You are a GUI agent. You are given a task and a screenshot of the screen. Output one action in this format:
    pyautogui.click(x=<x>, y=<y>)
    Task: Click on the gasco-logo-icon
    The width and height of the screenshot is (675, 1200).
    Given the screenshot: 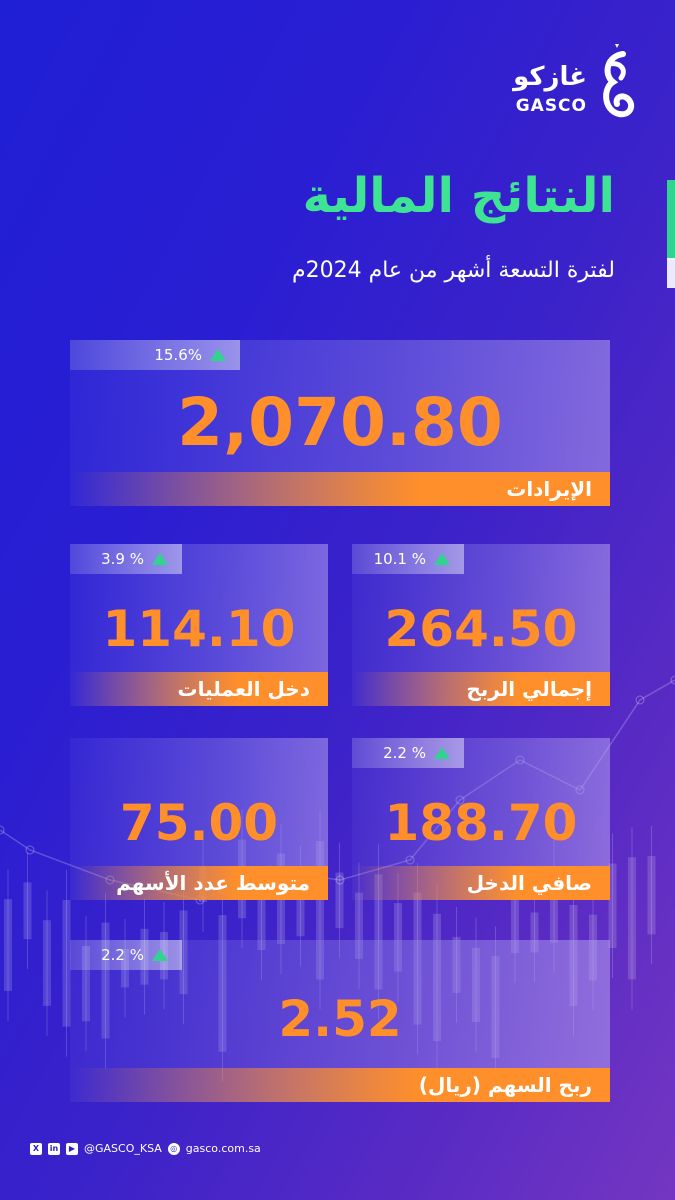 What is the action you would take?
    pyautogui.click(x=619, y=81)
    